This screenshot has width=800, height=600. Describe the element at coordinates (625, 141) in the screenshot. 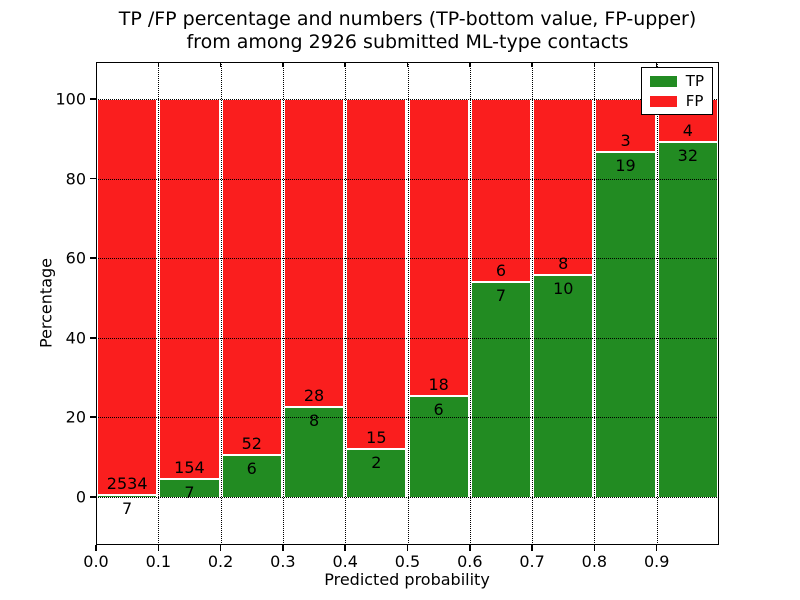

I see `bar-fp-count-label: 3` at that location.